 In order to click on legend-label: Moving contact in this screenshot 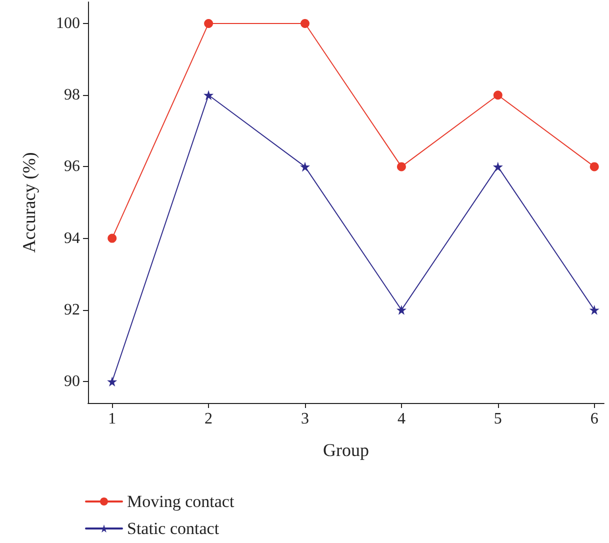, I will do `click(180, 501)`.